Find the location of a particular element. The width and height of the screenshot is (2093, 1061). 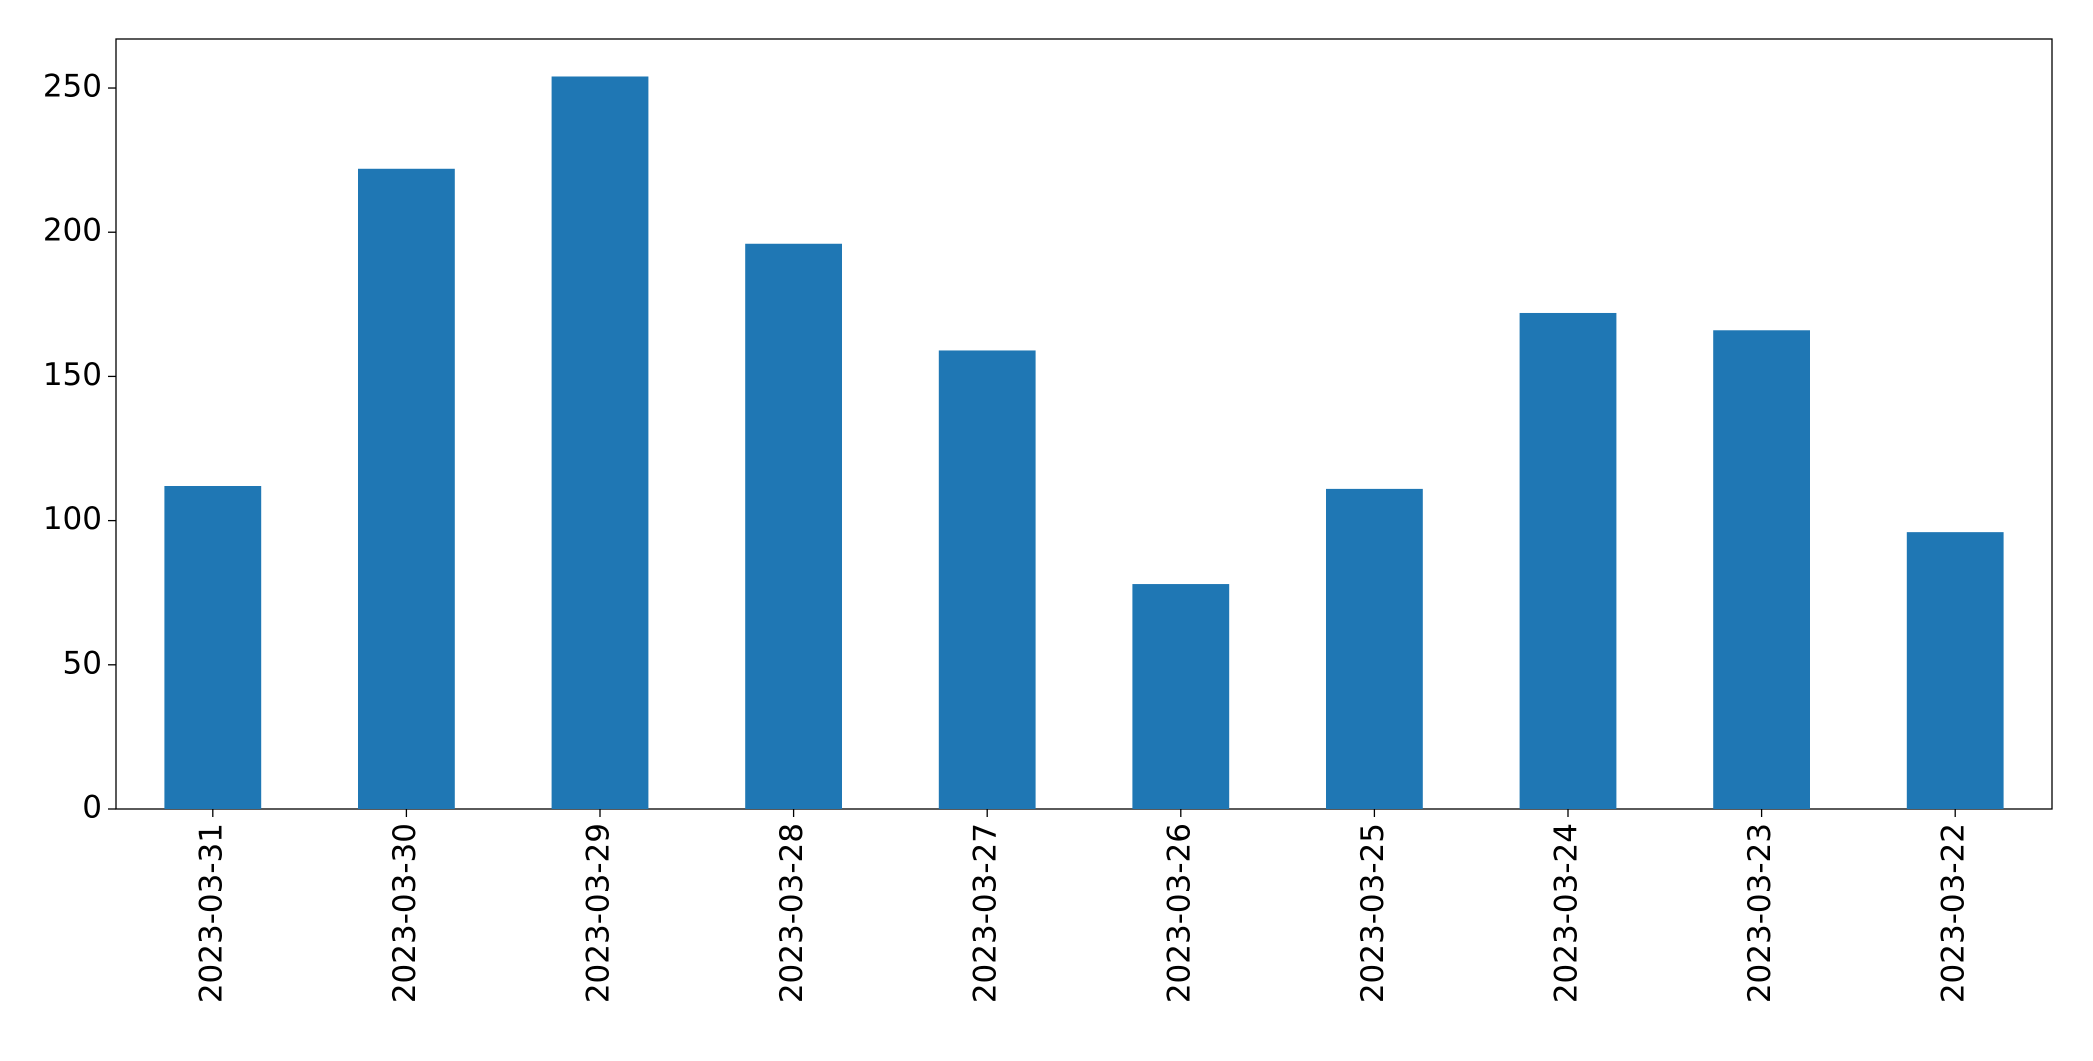

x-tick-label: 2023-03-28 is located at coordinates (792, 913).